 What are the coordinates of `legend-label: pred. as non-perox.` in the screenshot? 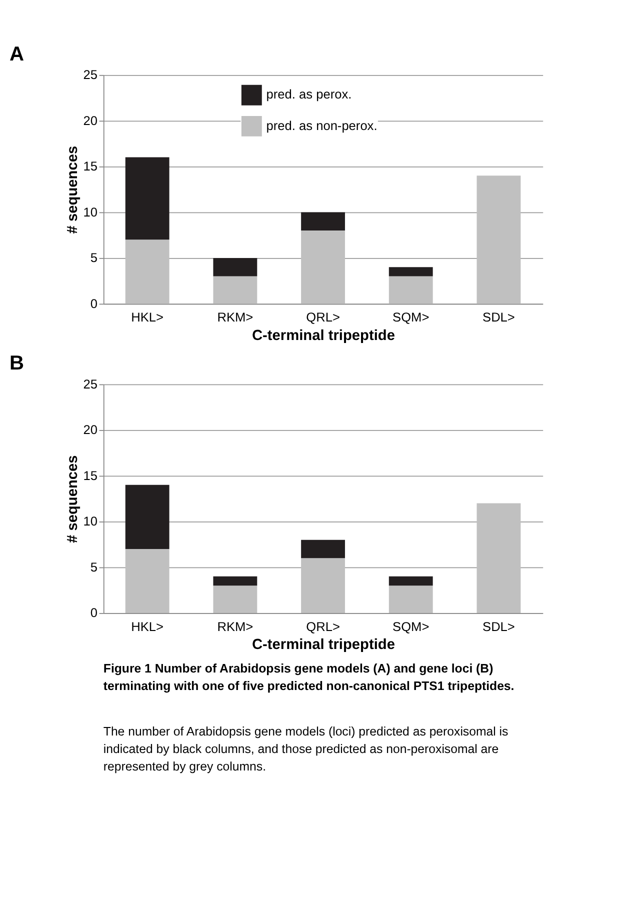 It's located at (322, 125).